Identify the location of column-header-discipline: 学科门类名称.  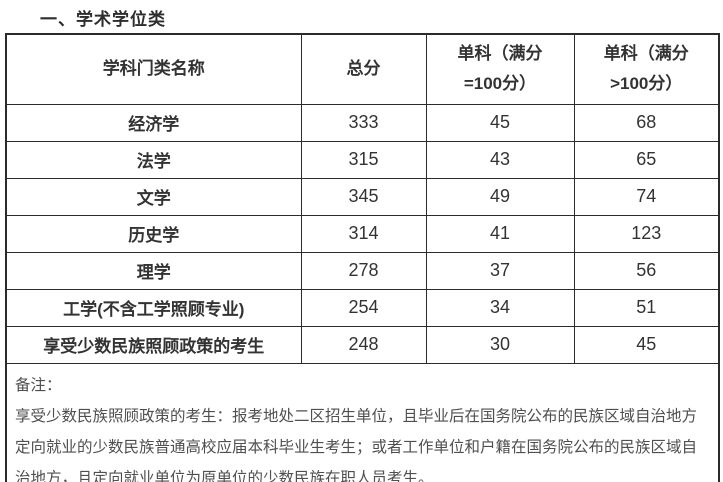
(153, 69).